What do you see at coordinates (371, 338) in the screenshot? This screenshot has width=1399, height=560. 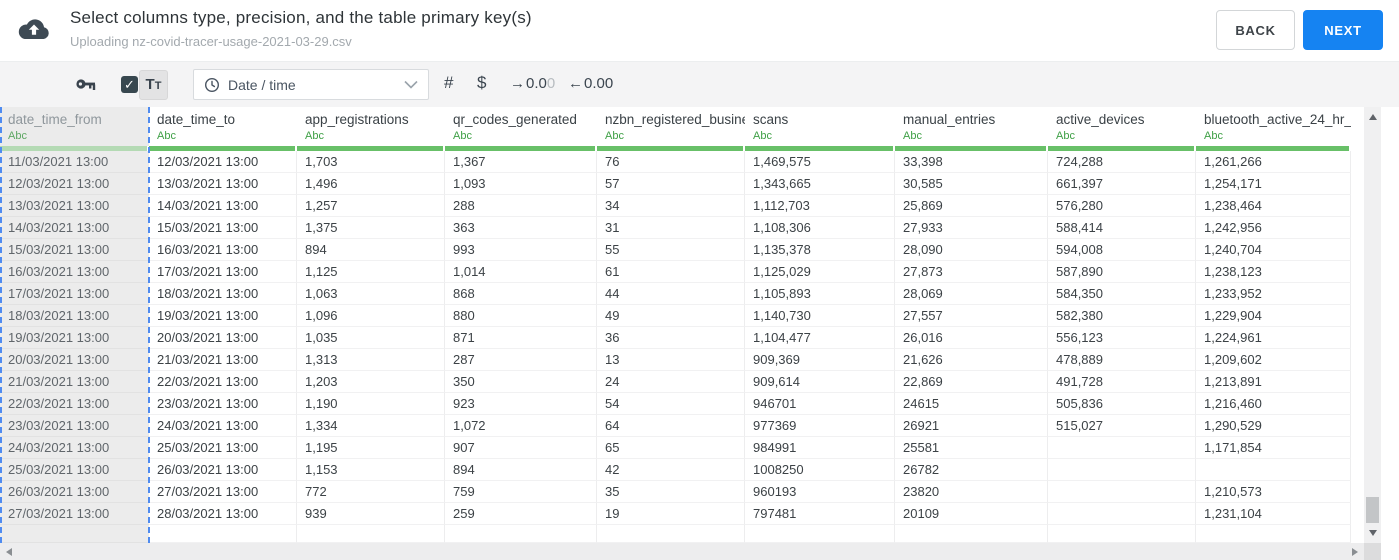 I see `table-cell: 1,035` at bounding box center [371, 338].